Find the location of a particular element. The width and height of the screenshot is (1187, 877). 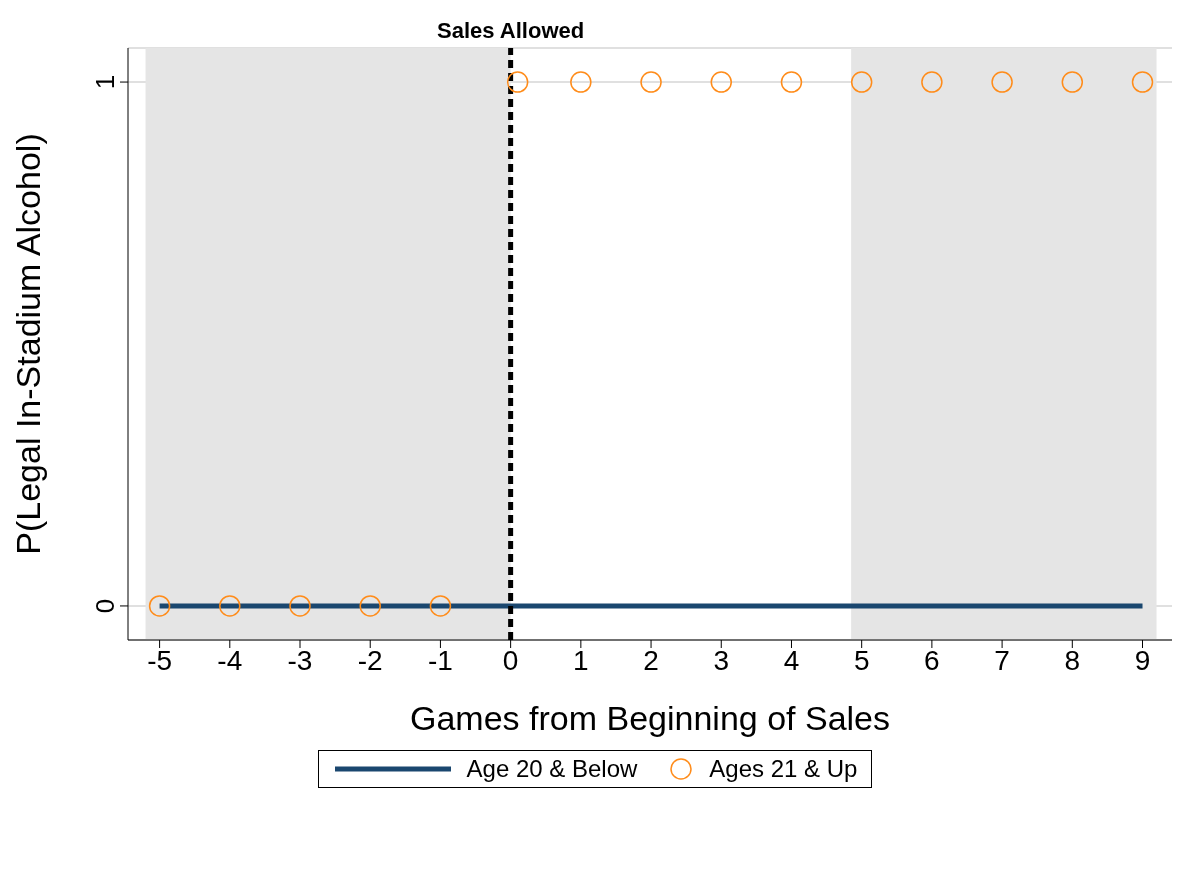

x-tick-label: 7 is located at coordinates (1002, 660).